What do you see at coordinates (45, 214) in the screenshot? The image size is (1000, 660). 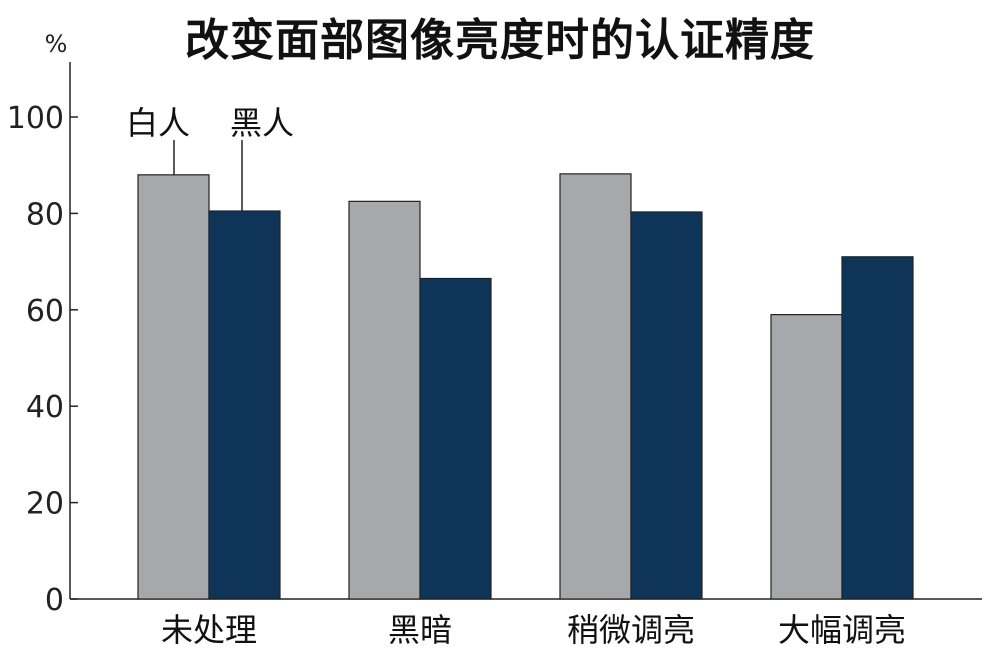 I see `y-tick-label: 80` at bounding box center [45, 214].